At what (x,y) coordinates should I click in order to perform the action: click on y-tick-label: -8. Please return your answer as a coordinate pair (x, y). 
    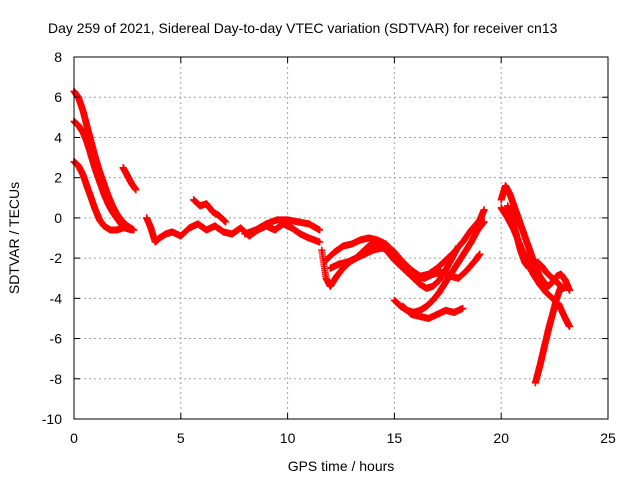
    Looking at the image, I should click on (56, 379).